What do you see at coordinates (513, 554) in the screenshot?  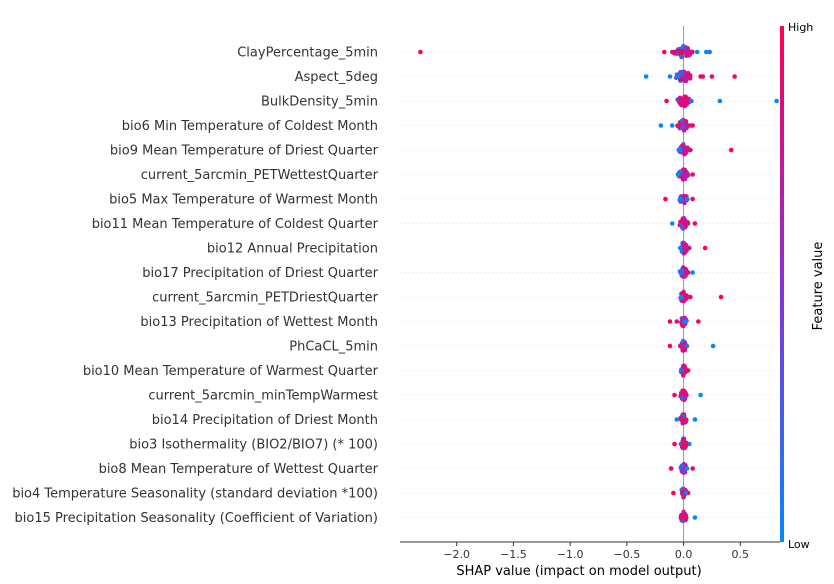 I see `x-tick-label: −1.5` at bounding box center [513, 554].